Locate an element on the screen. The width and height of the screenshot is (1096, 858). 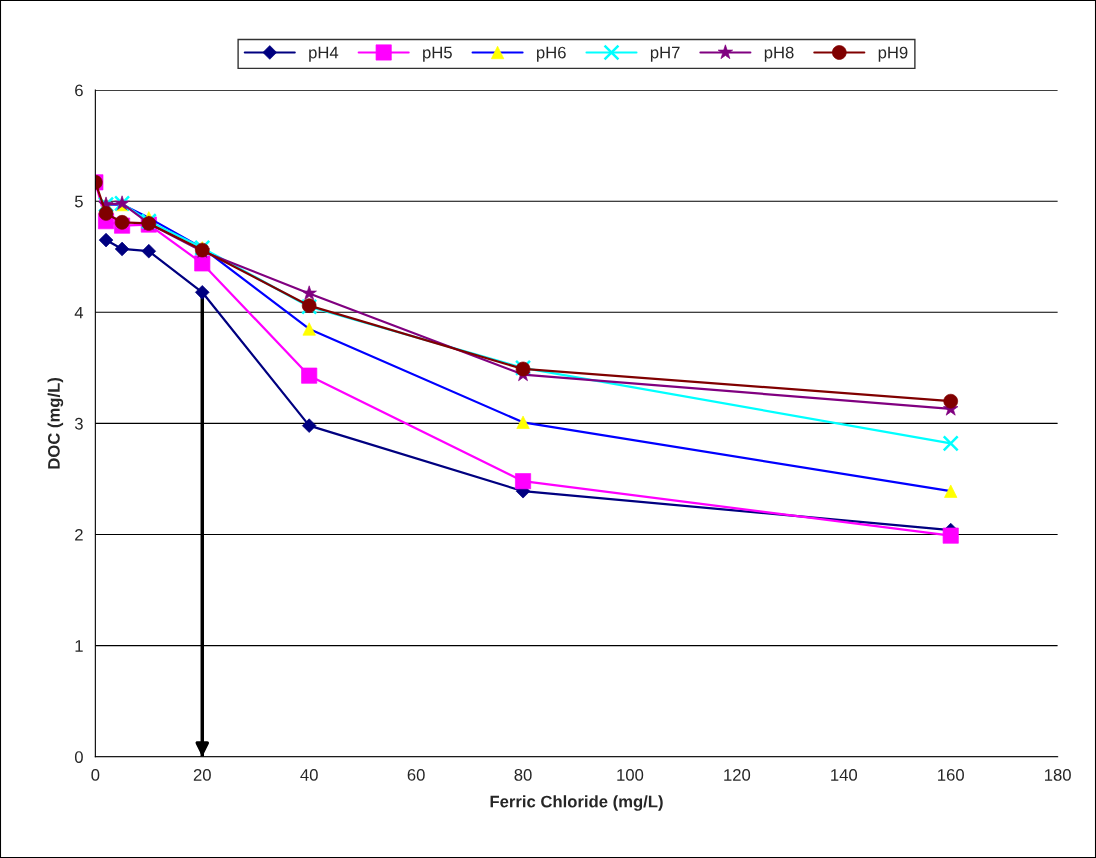
y-tick-label: 3 is located at coordinates (78, 423).